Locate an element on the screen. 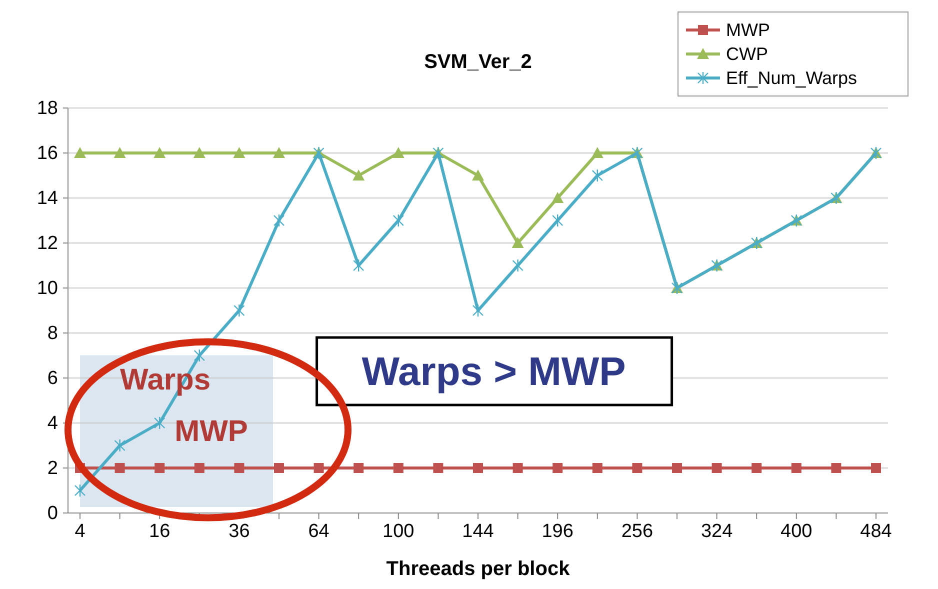  x-tick-label: 16 is located at coordinates (159, 531).